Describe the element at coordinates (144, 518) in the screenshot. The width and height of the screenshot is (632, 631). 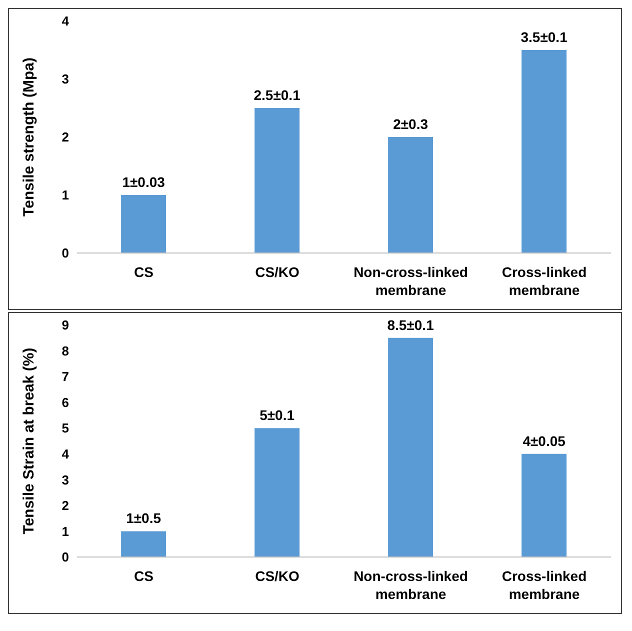
I see `data-label: 1±0.5` at that location.